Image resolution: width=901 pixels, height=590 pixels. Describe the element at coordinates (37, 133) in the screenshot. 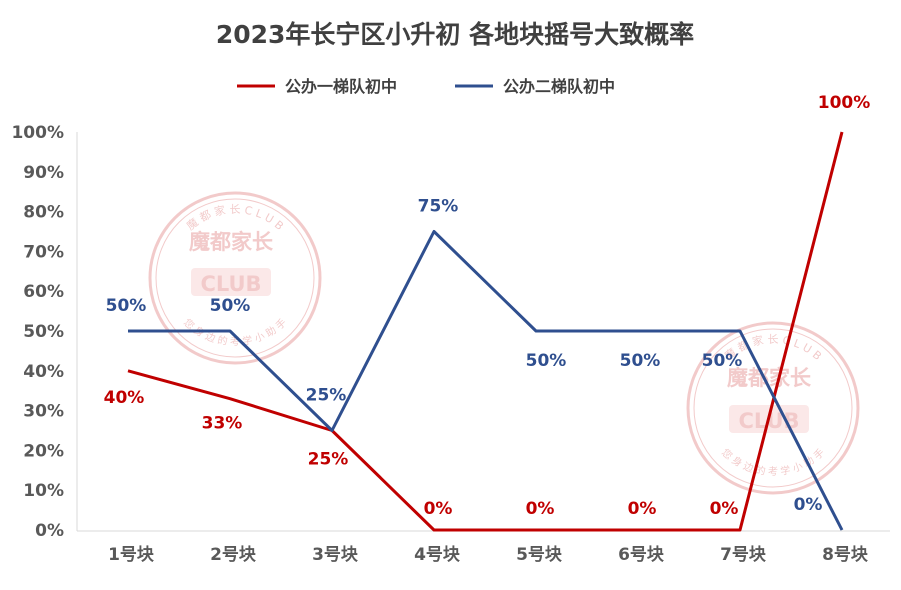

I see `y-tick-label: 100%` at that location.